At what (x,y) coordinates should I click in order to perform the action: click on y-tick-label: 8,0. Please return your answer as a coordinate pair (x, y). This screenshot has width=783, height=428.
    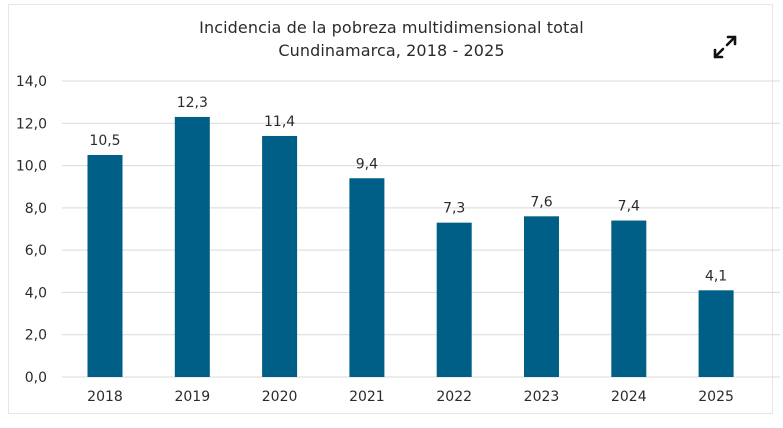
    Looking at the image, I should click on (36, 209).